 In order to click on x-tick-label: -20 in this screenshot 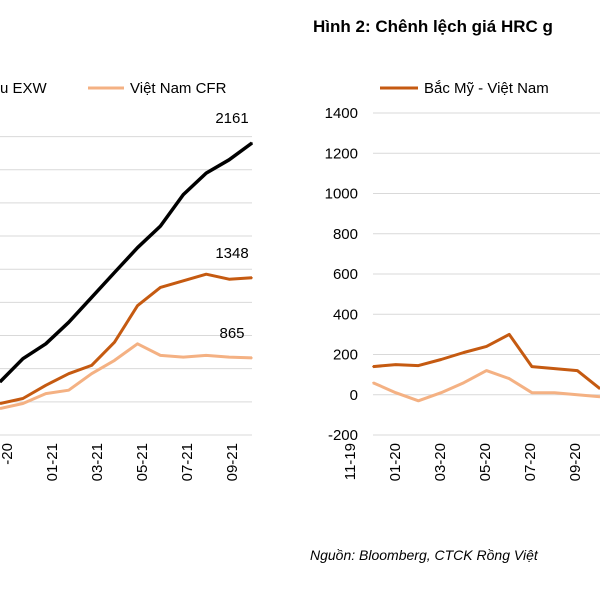, I will do `click(8, 454)`.